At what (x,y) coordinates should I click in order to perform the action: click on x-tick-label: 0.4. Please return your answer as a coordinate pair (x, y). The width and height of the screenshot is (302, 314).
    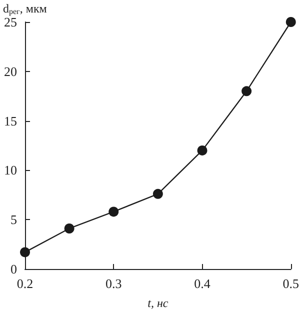
    Looking at the image, I should click on (202, 283).